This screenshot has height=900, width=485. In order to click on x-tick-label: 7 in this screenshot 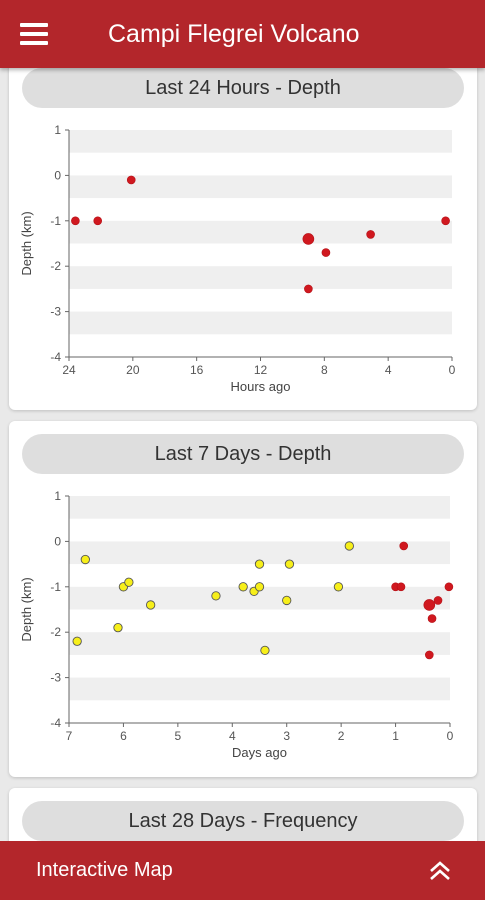, I will do `click(69, 736)`.